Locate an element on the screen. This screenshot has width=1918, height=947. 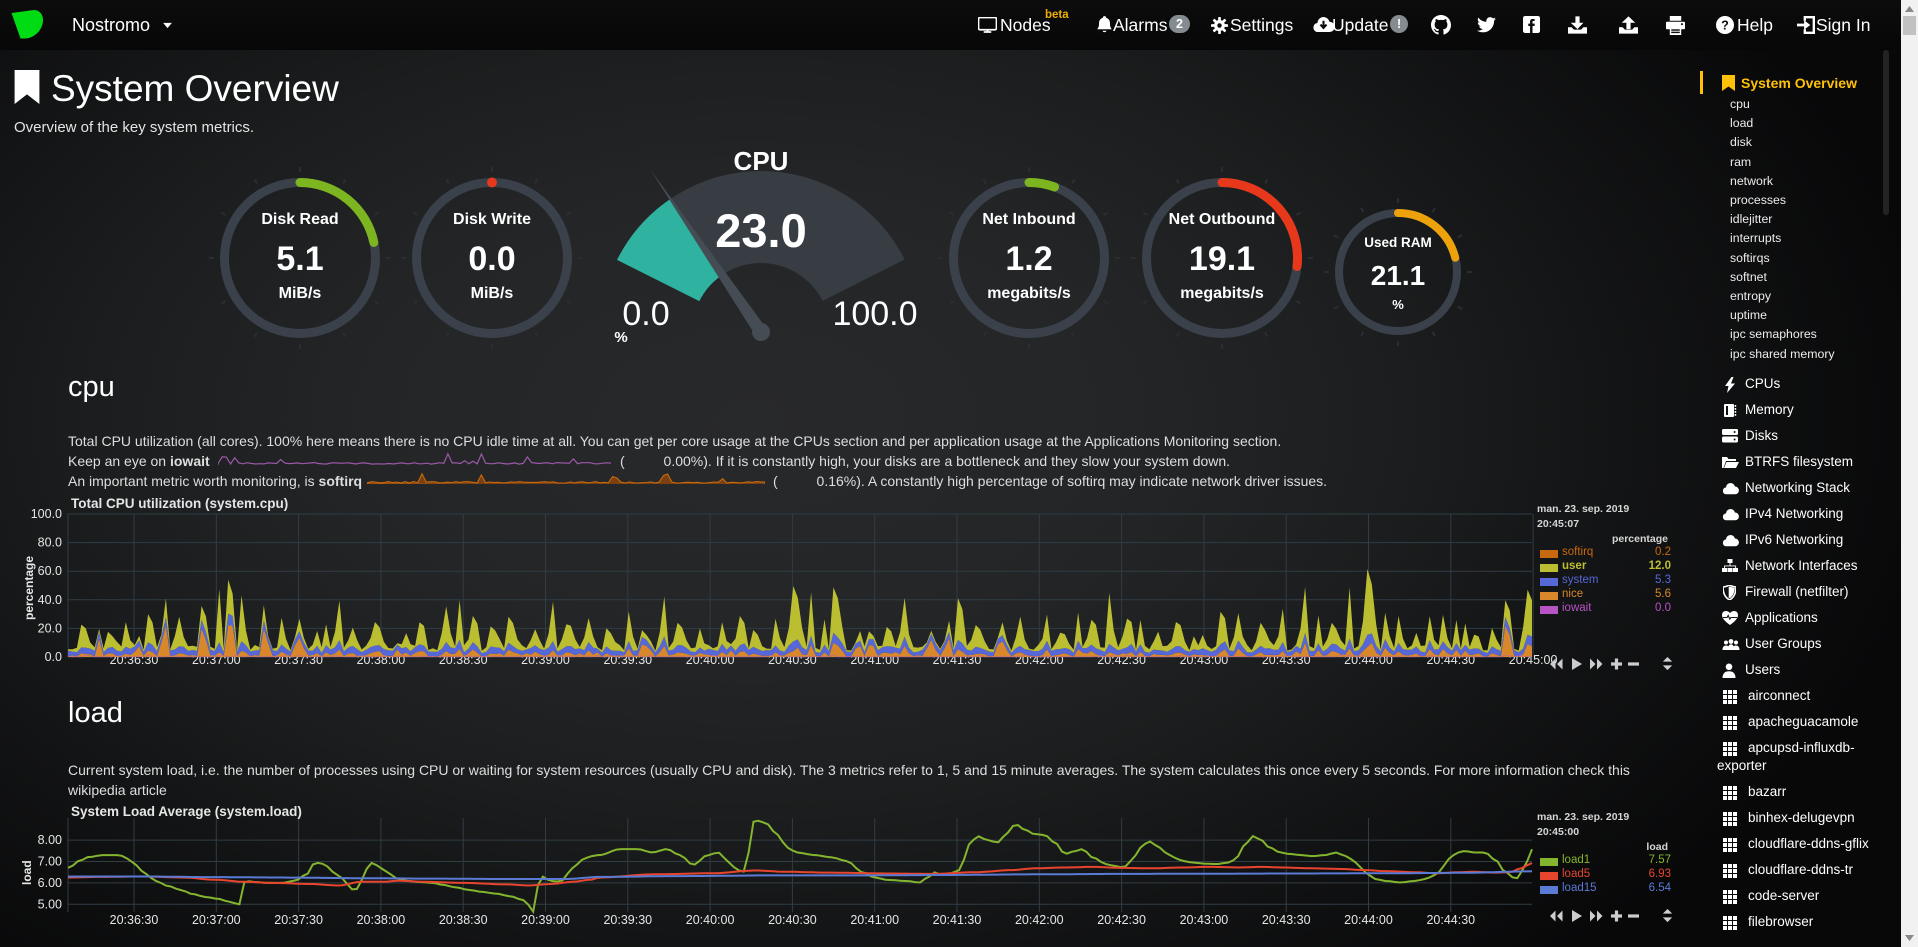
svg-text: 20:39:00 is located at coordinates (545, 920).